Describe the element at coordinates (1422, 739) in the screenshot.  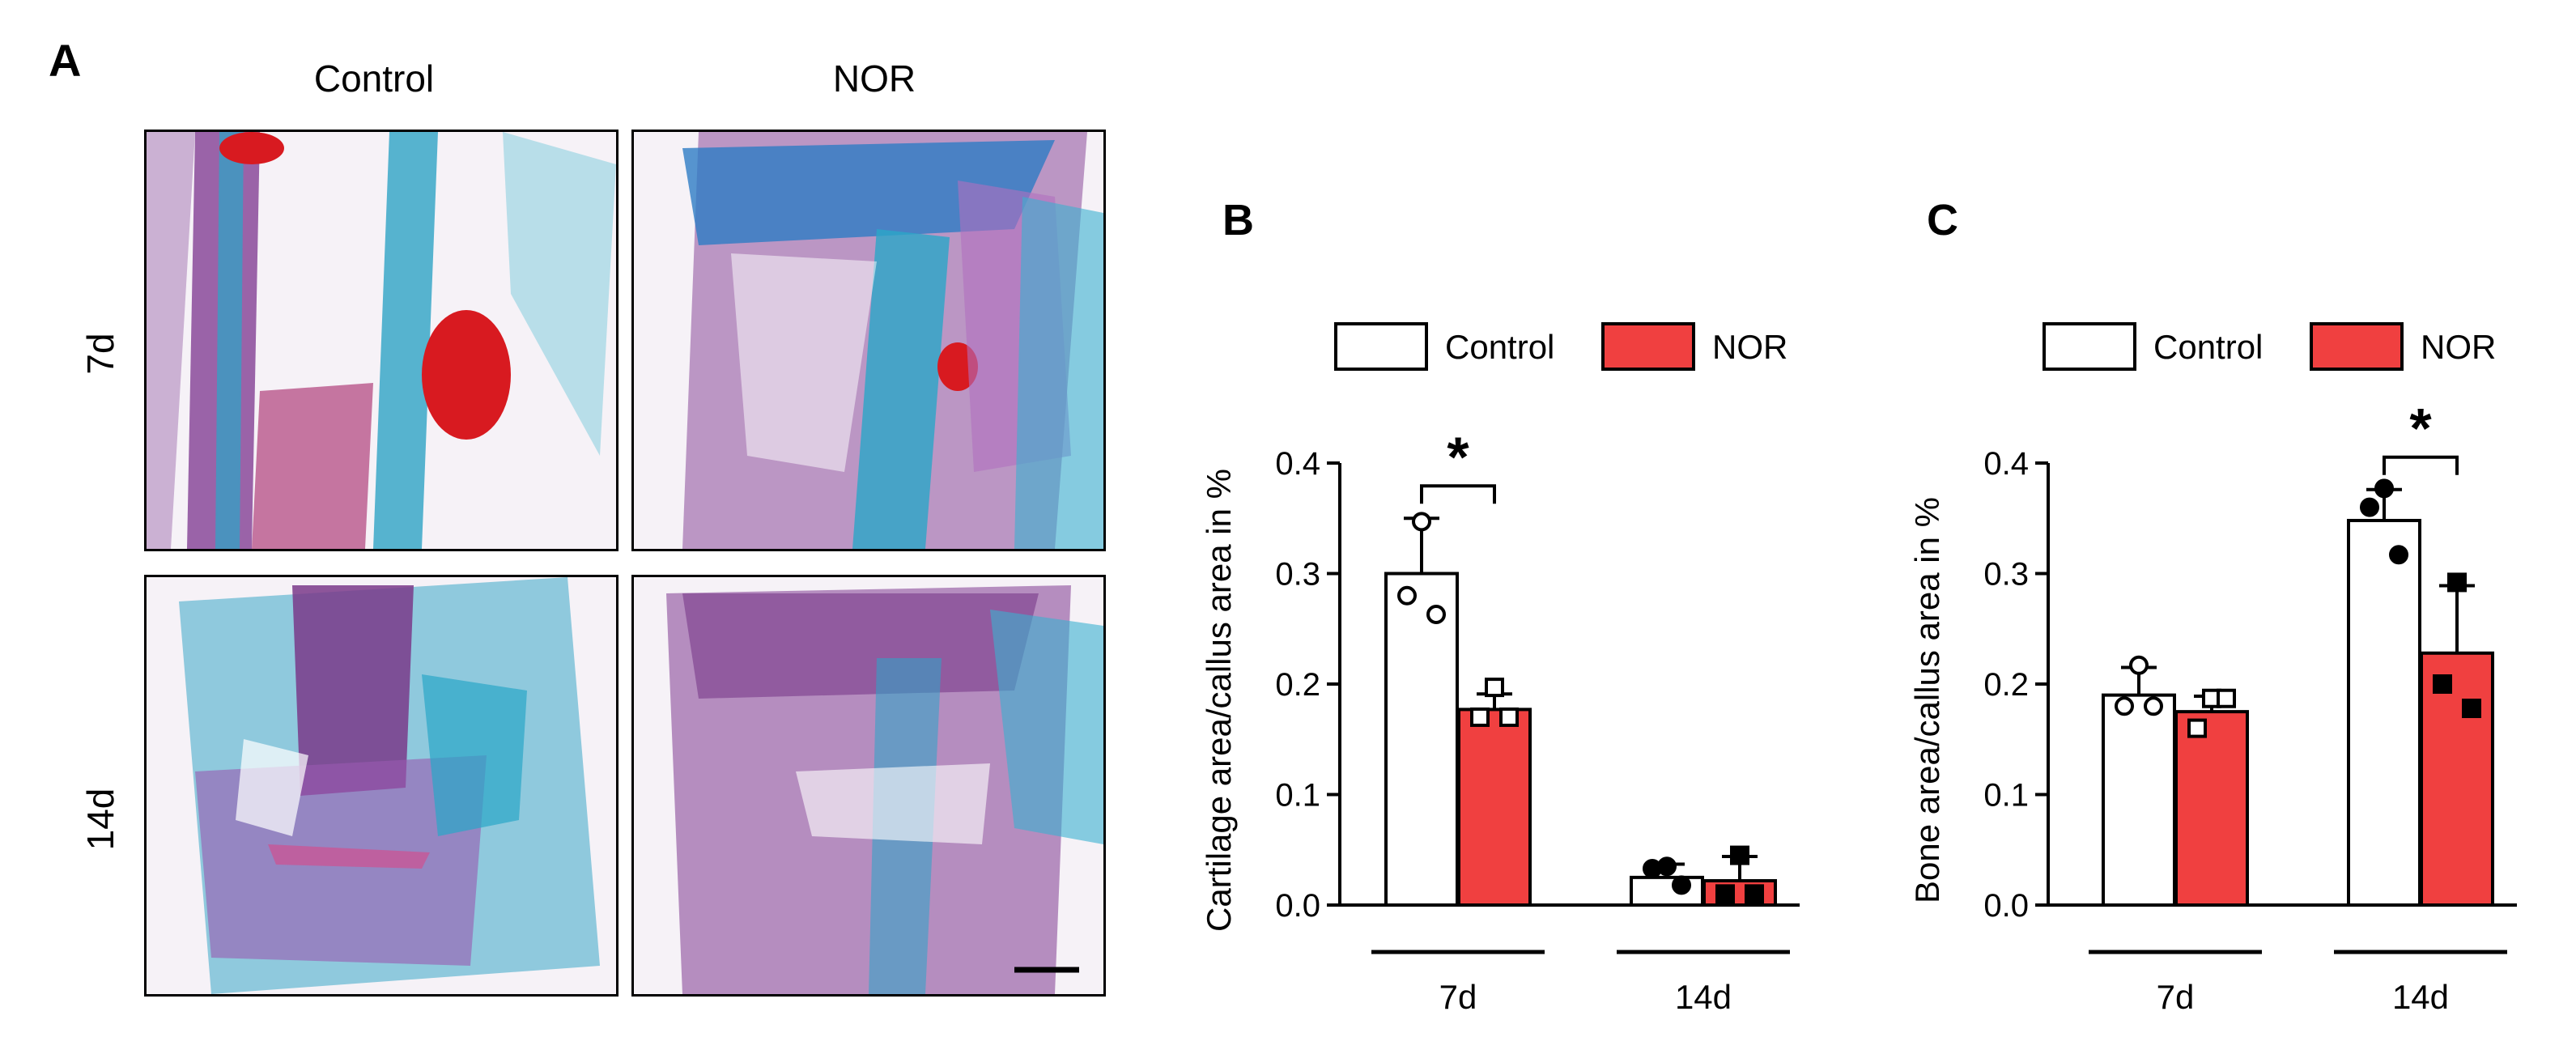
I see `chart-b-bar-control-7d` at that location.